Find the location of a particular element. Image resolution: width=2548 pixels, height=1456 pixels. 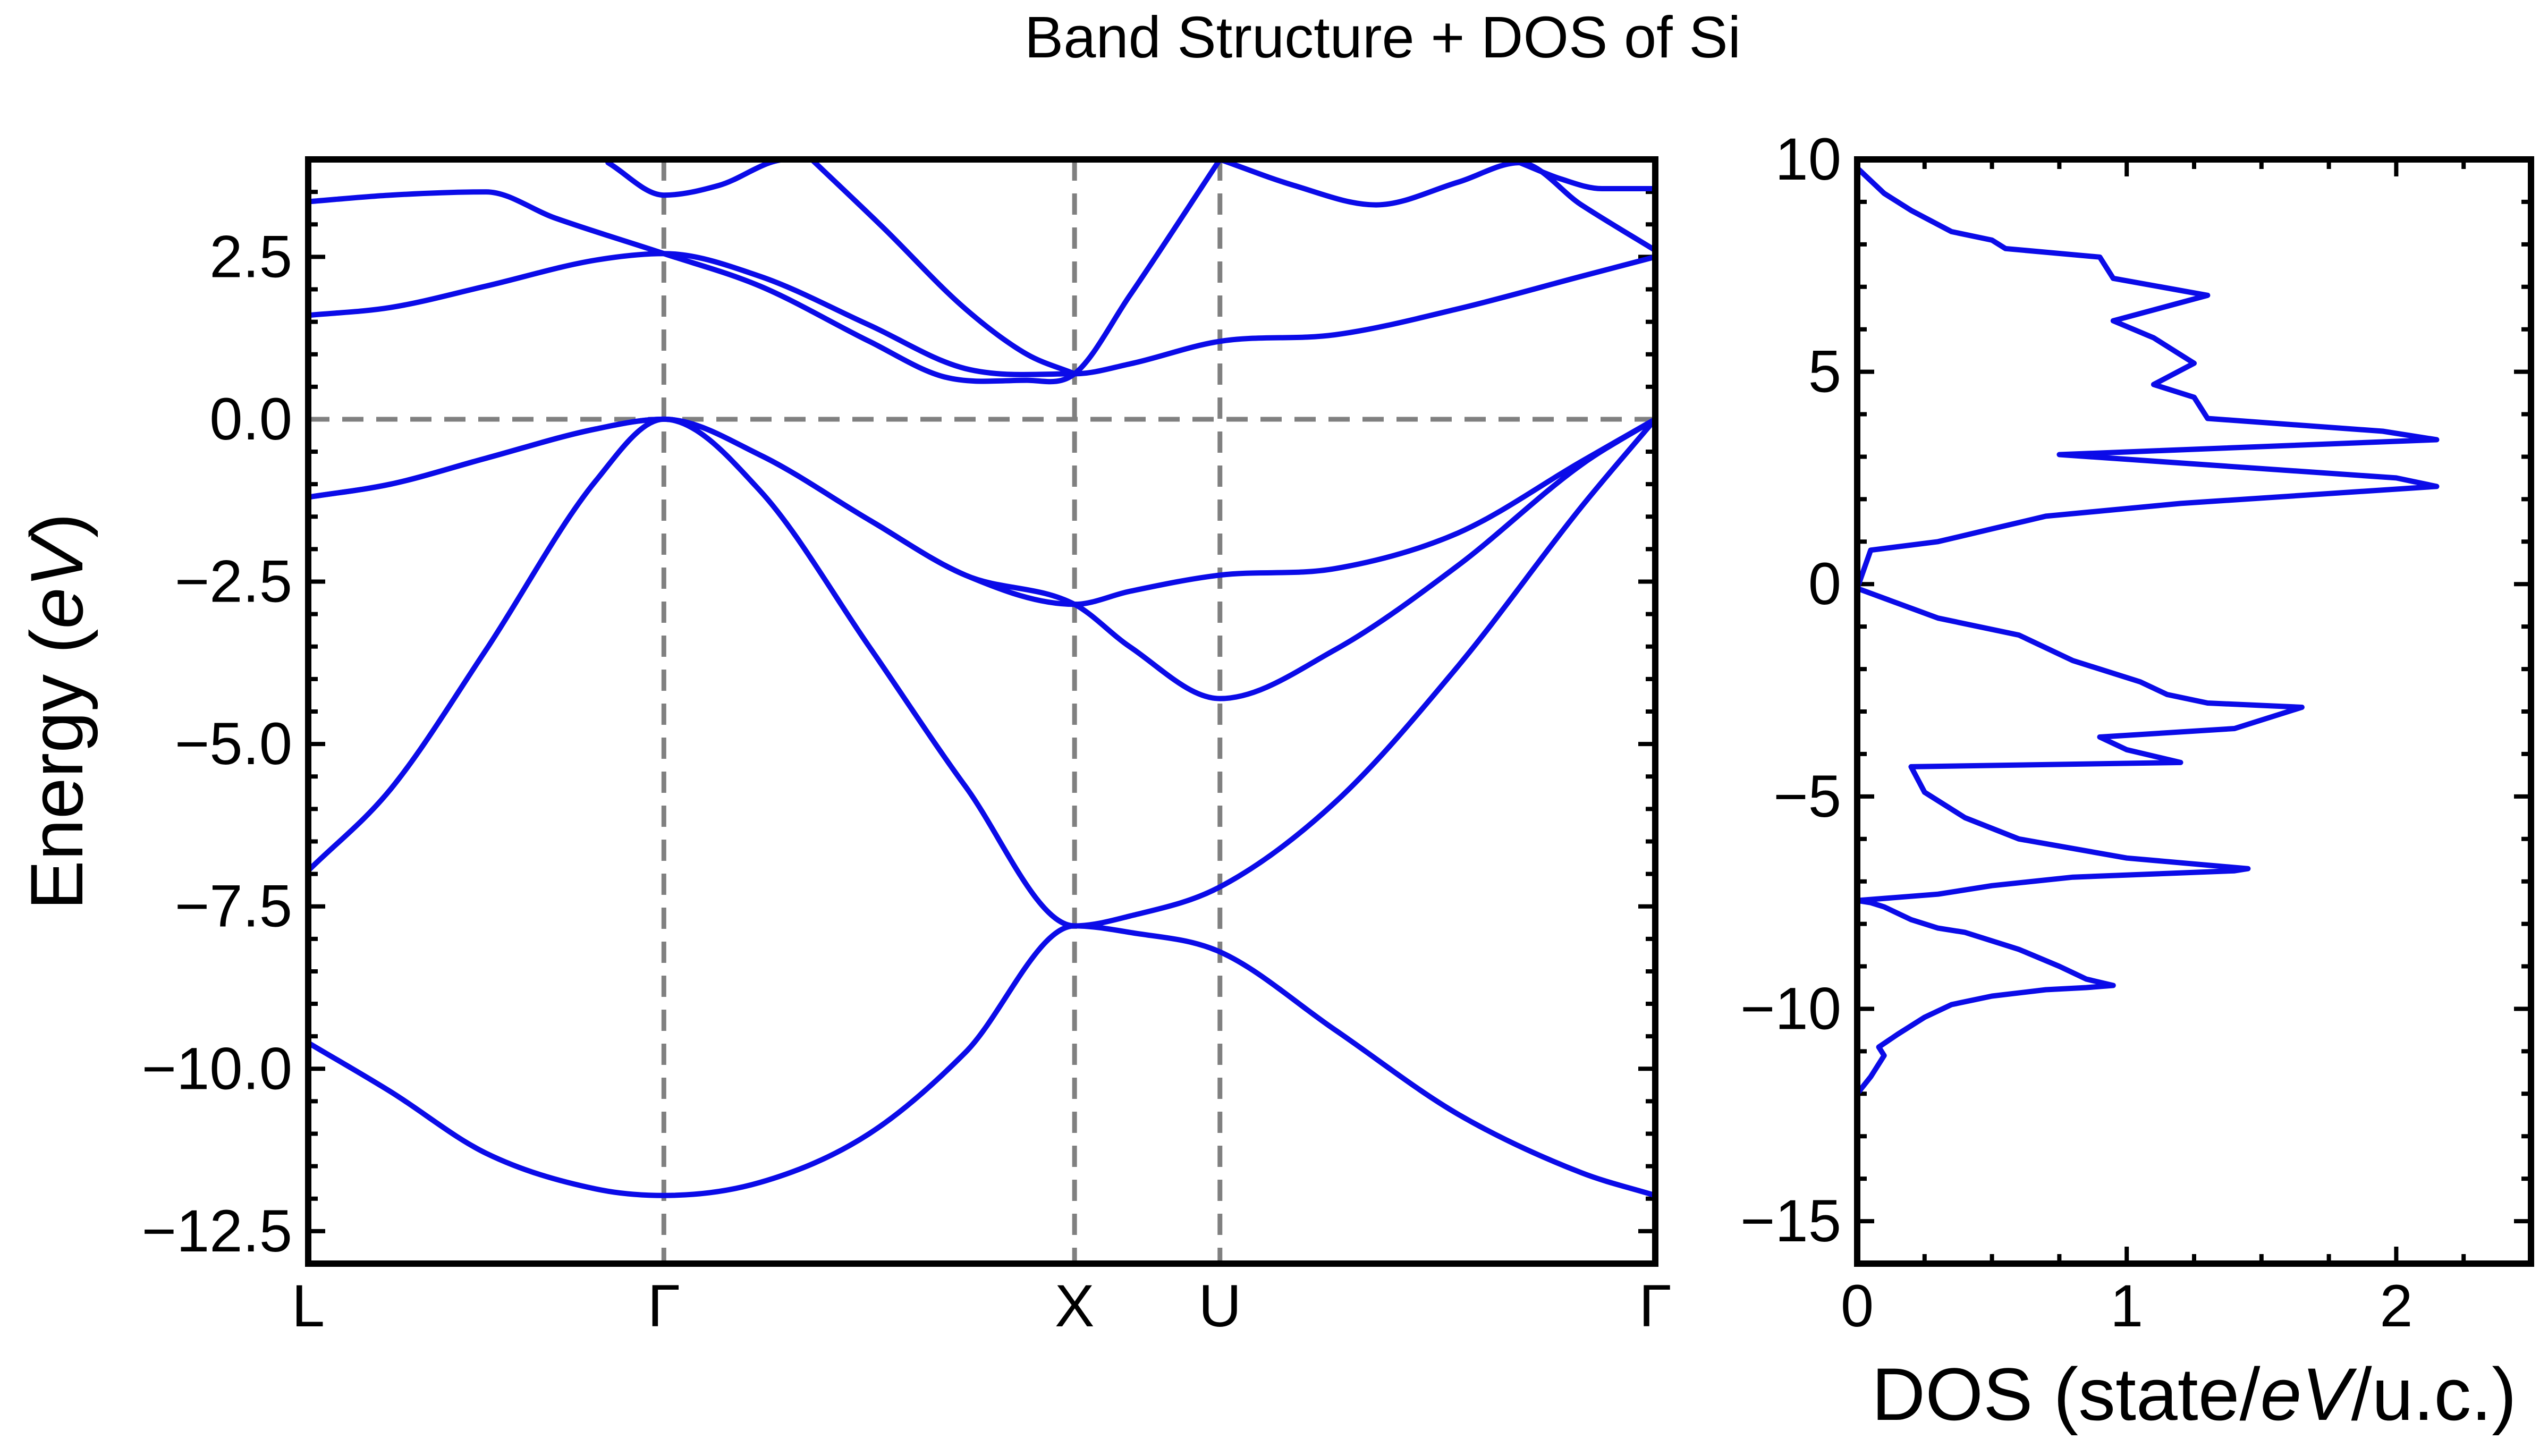

dos-x-tick-label: 1 is located at coordinates (2126, 1306).